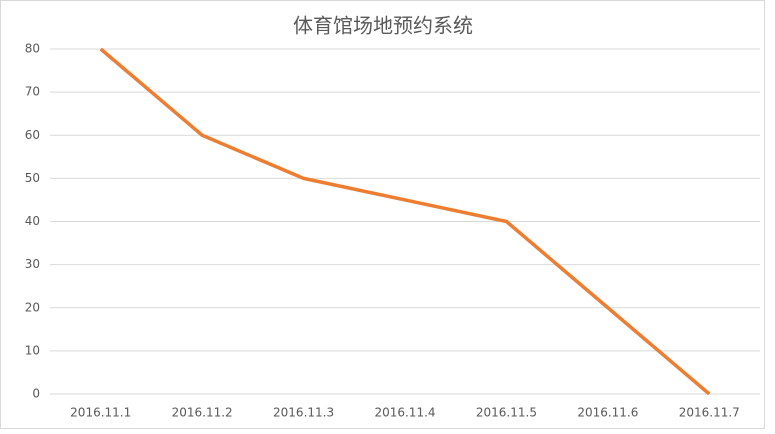  Describe the element at coordinates (100, 413) in the screenshot. I see `x-tick-label: 2016.11.1` at that location.